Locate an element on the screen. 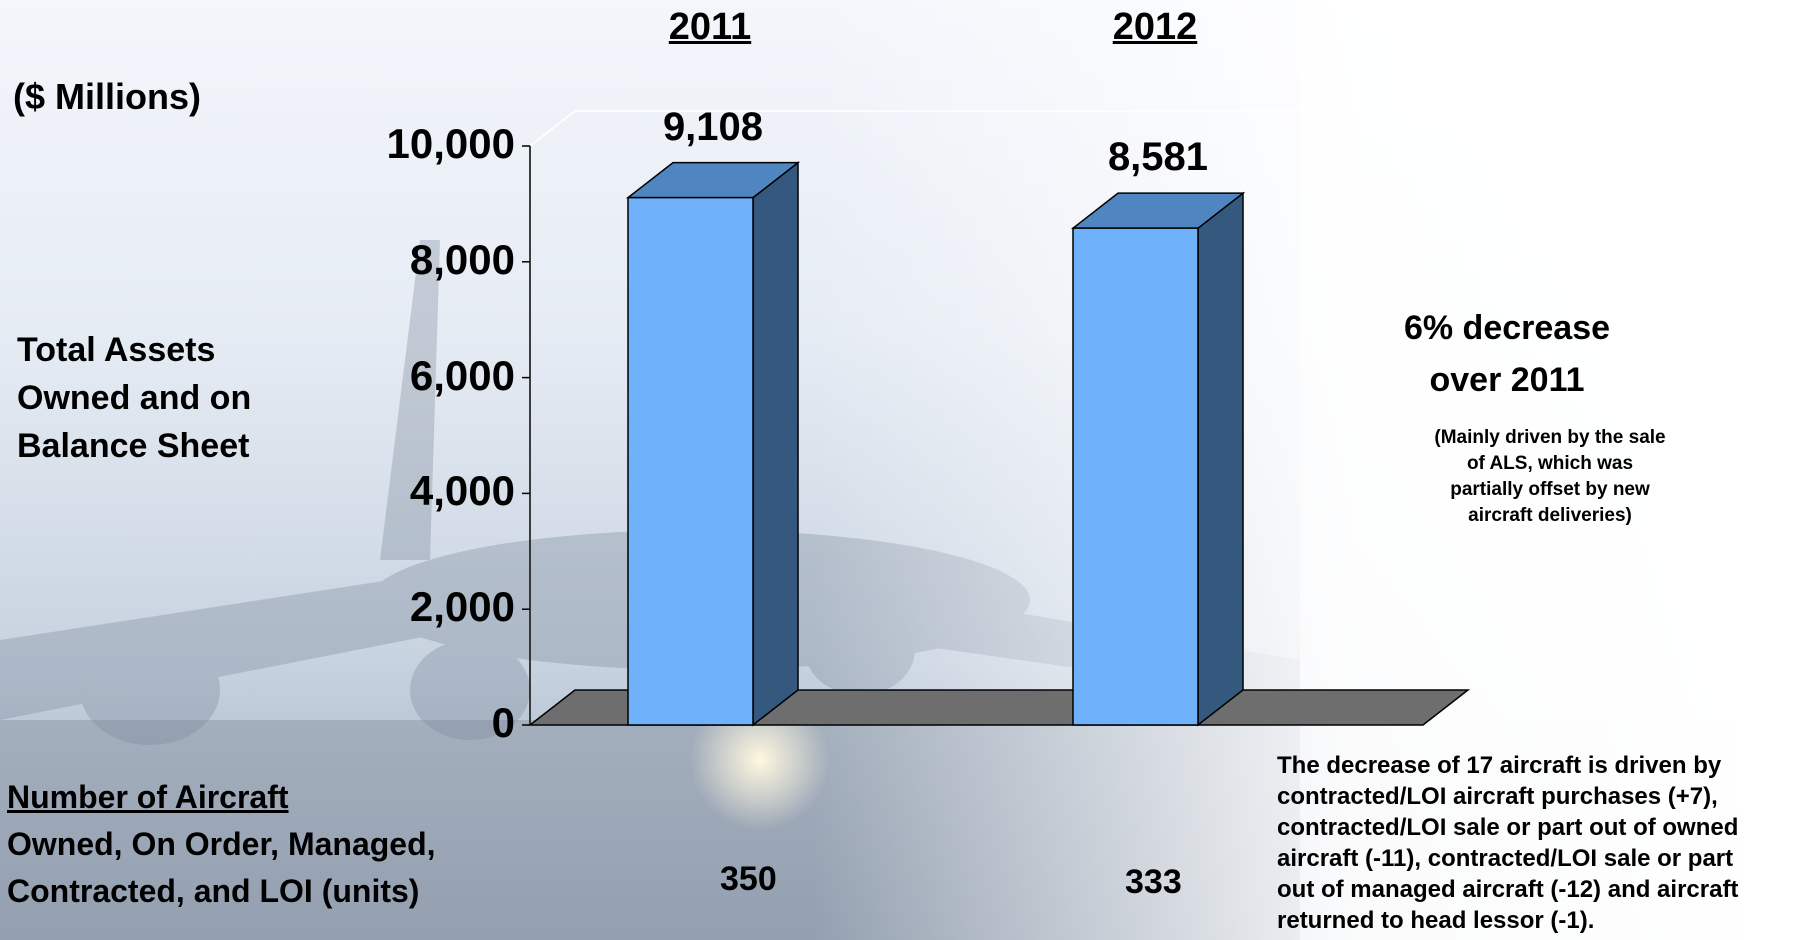 The image size is (1807, 940). bar-2012 is located at coordinates (1158, 459).